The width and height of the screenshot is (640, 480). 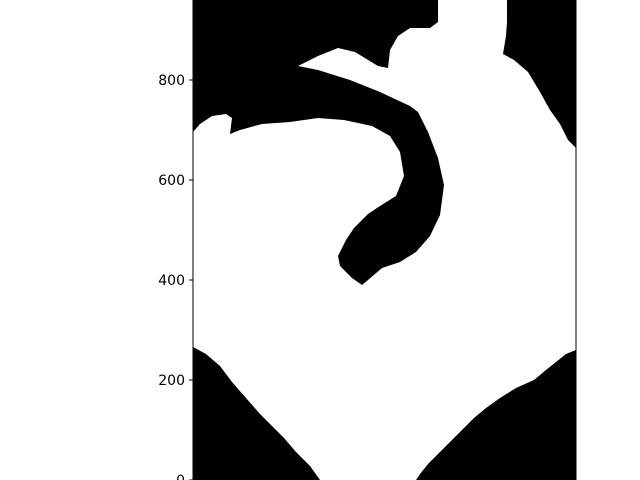 I want to click on mask-region-bottom-left, so click(x=256, y=413).